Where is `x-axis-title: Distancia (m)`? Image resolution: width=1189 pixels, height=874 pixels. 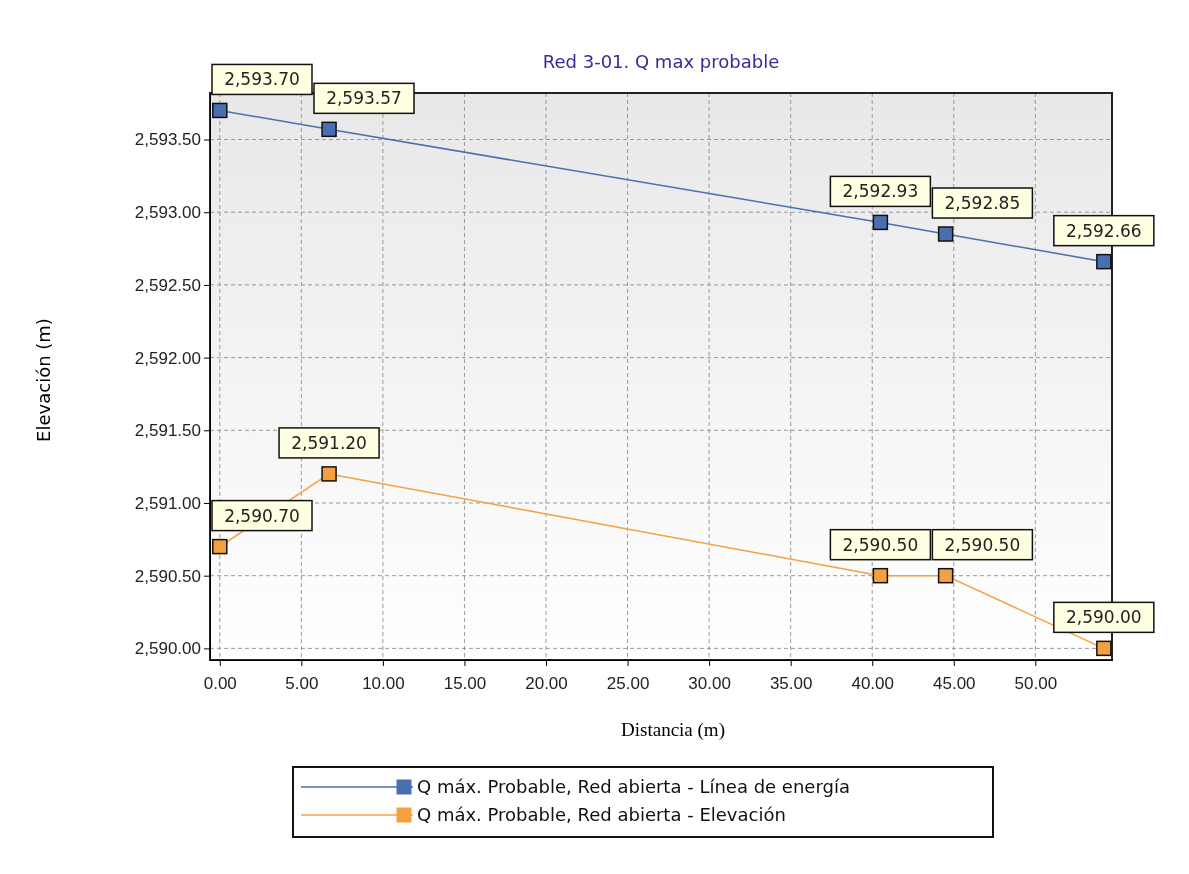 x-axis-title: Distancia (m) is located at coordinates (673, 730).